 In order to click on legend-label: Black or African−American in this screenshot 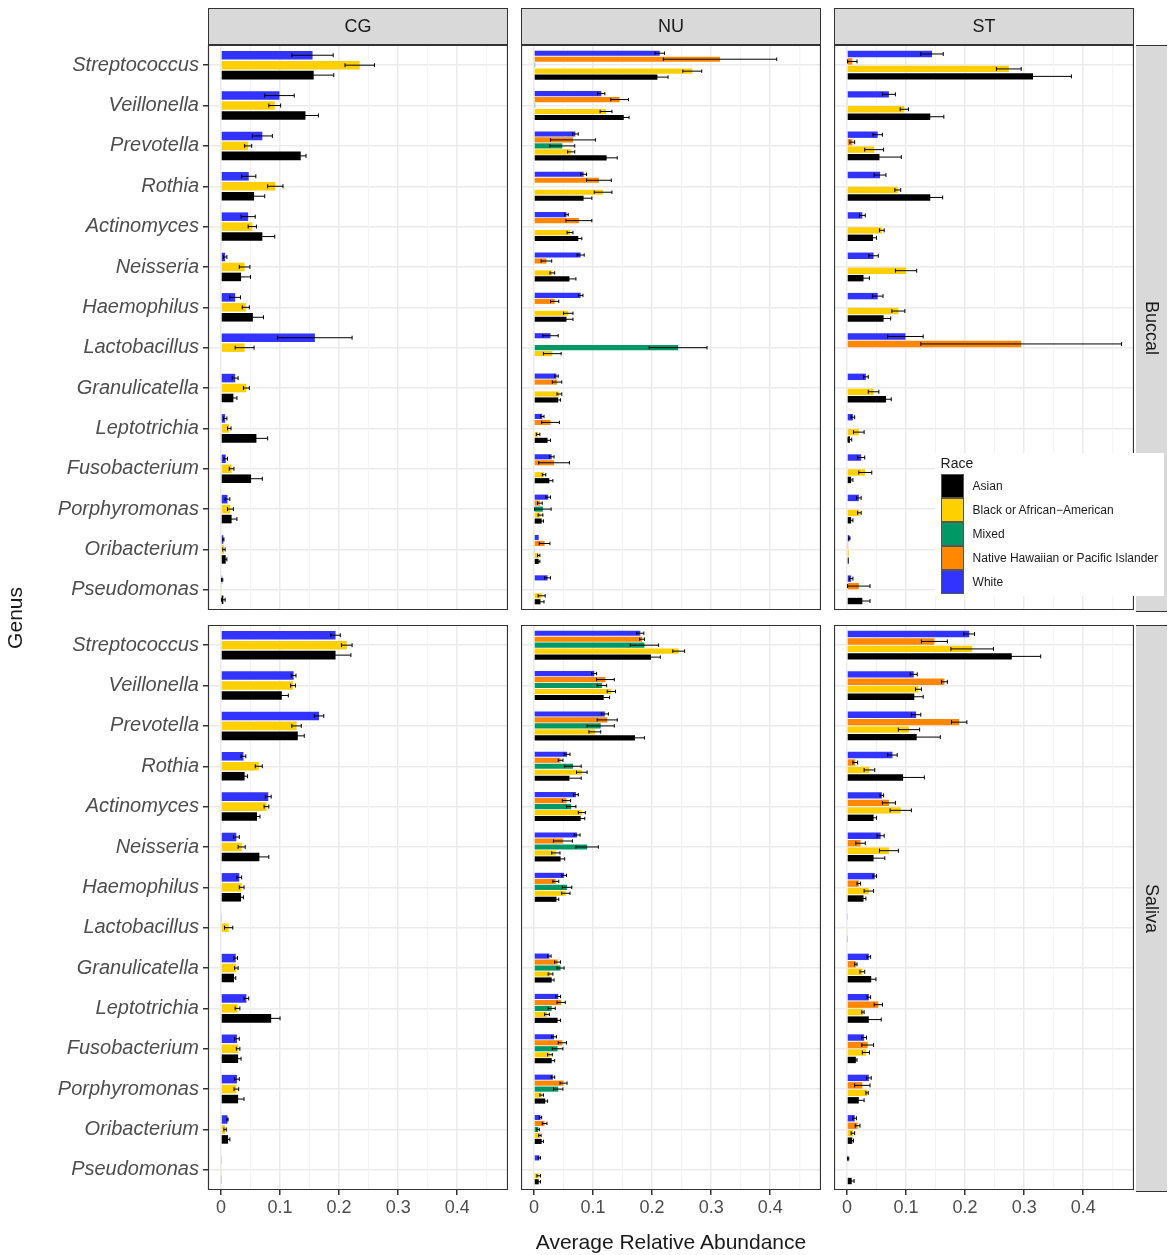, I will do `click(1043, 510)`.